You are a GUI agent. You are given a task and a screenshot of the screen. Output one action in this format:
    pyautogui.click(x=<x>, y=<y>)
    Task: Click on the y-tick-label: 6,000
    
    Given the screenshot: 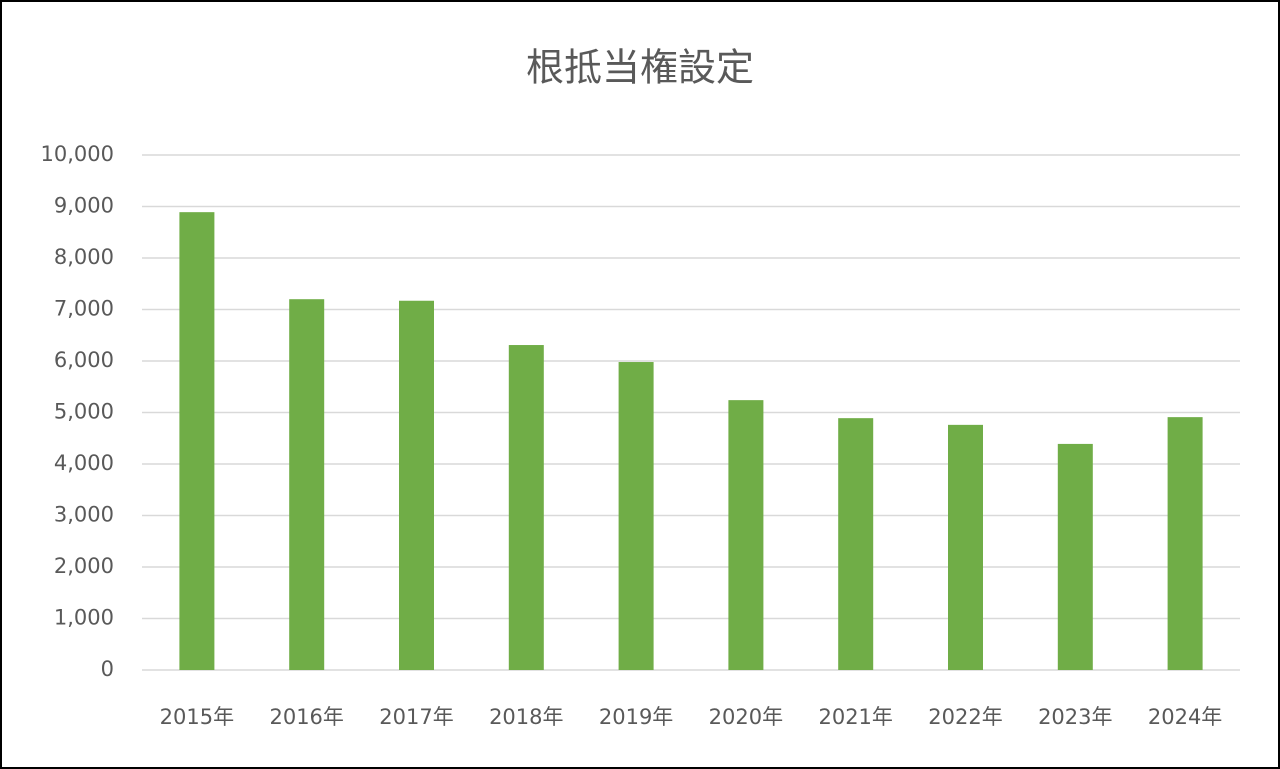 What is the action you would take?
    pyautogui.click(x=84, y=360)
    